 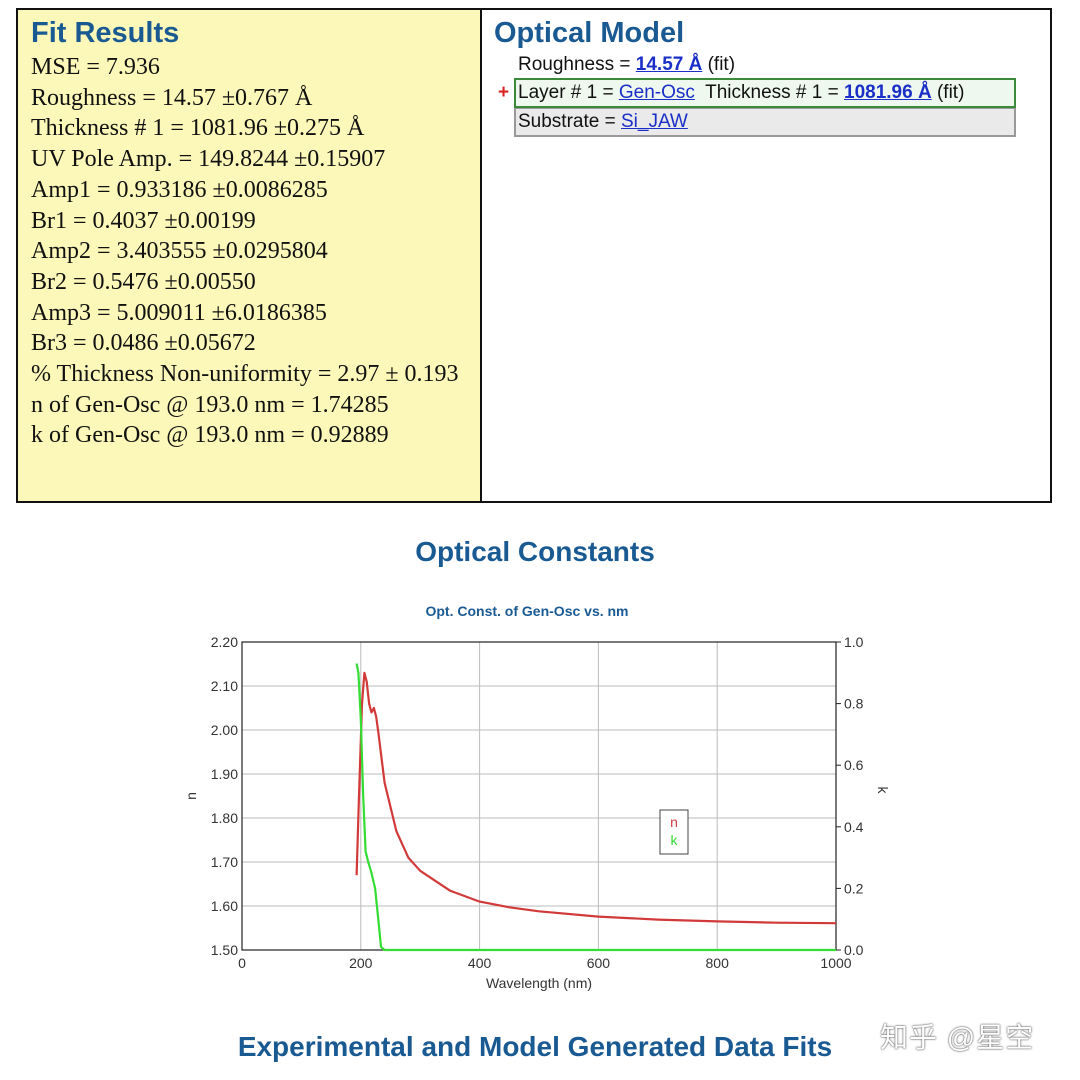 What do you see at coordinates (179, 312) in the screenshot?
I see `fit-result-line: Amp3 = 5.009011 ±6.0186385` at bounding box center [179, 312].